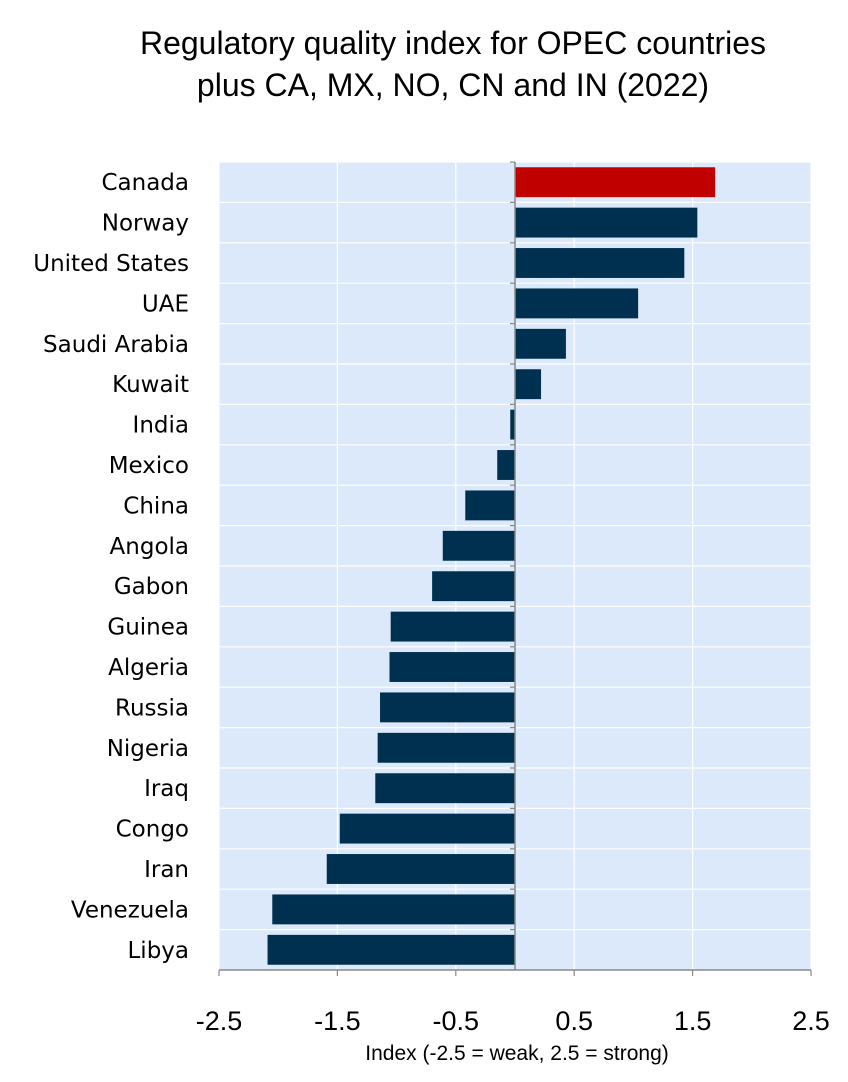 The image size is (848, 1082). Describe the element at coordinates (811, 1021) in the screenshot. I see `x-tick-label-5: 2.5` at that location.